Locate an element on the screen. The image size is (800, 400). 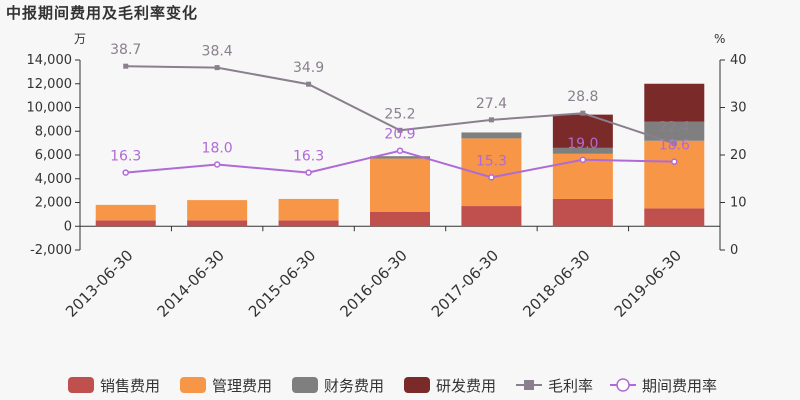
x-axis-category-label: 2019-06-30 is located at coordinates (648, 283).